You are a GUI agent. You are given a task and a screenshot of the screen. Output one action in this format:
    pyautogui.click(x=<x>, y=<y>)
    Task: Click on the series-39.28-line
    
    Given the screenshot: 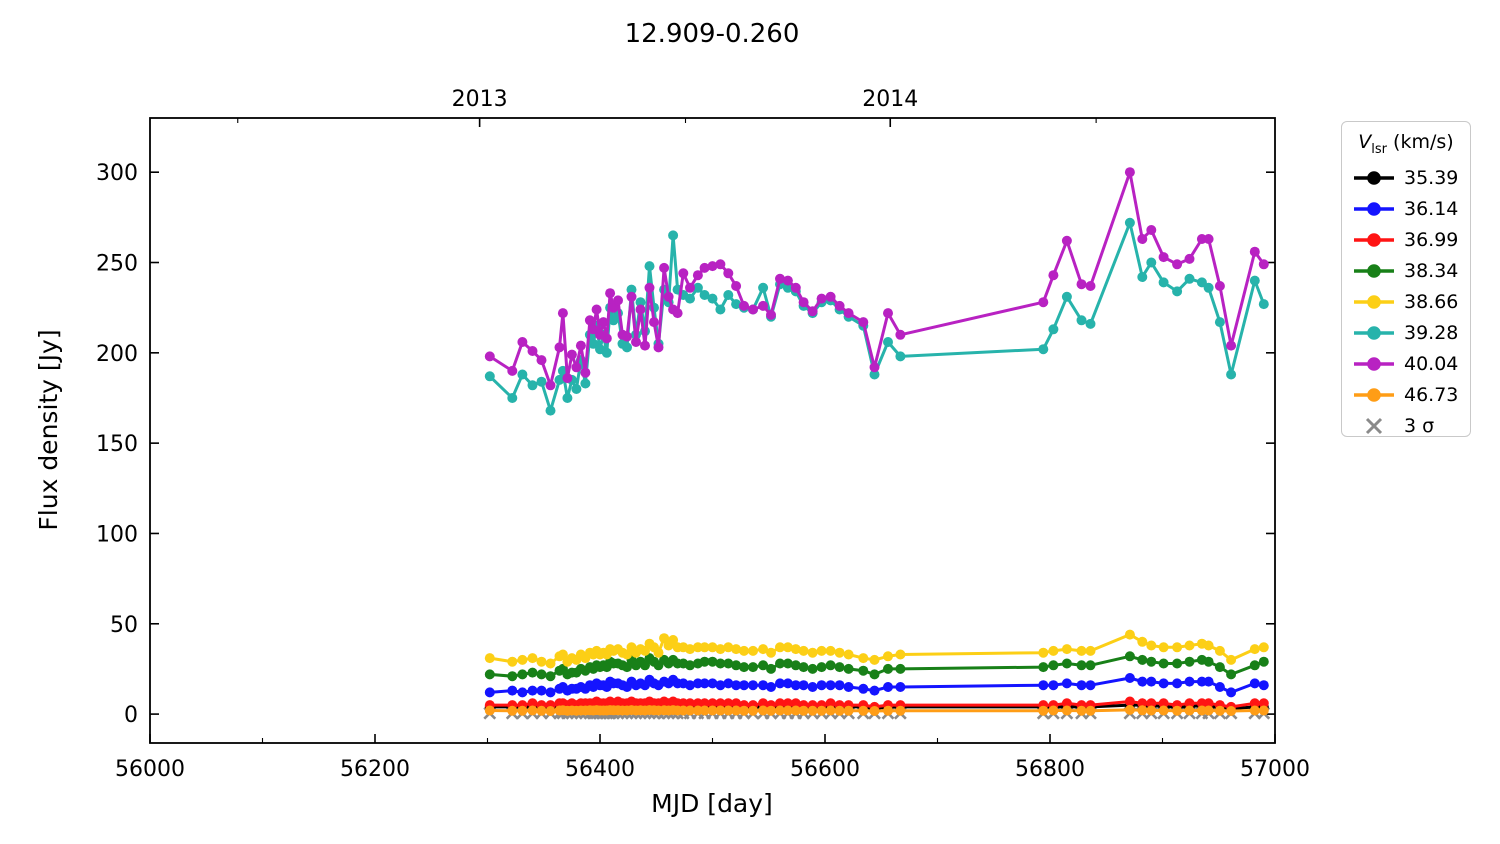 What is the action you would take?
    pyautogui.click(x=877, y=317)
    